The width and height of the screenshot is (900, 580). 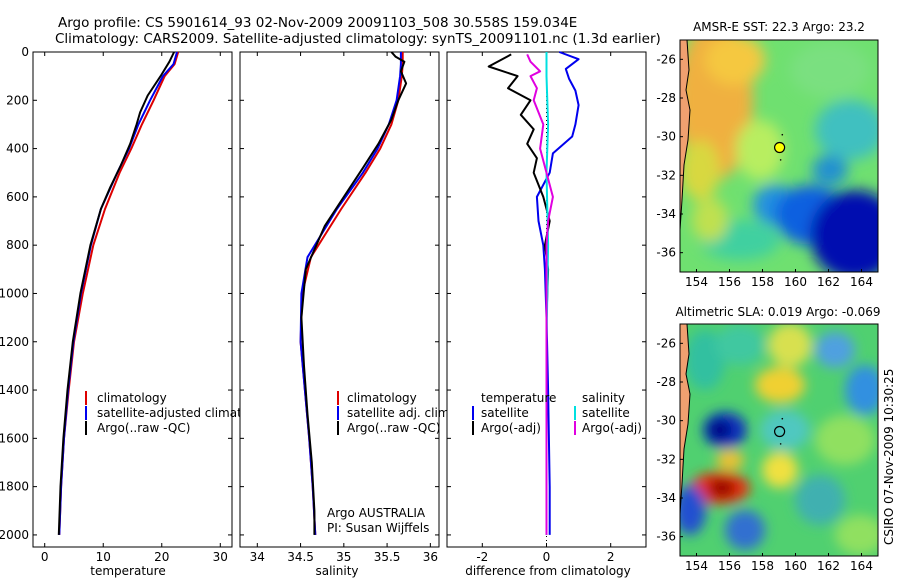 I want to click on y-tick-label: 1400, so click(x=14, y=390).